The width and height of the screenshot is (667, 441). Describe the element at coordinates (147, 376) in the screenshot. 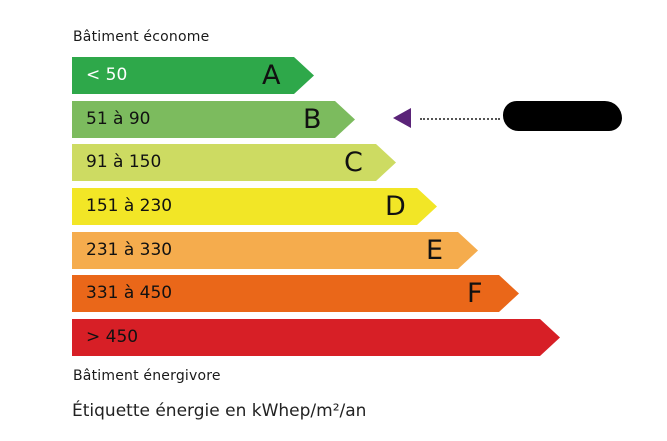

I see `footer-label: Bâtiment énergivore` at that location.